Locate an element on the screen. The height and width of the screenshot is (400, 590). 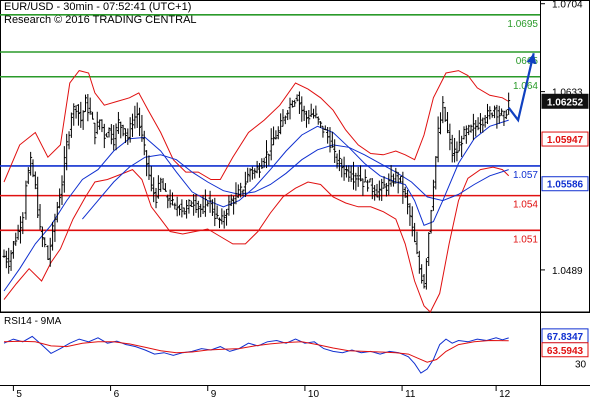
pivot-level-label: 1.057 is located at coordinates (525, 175).